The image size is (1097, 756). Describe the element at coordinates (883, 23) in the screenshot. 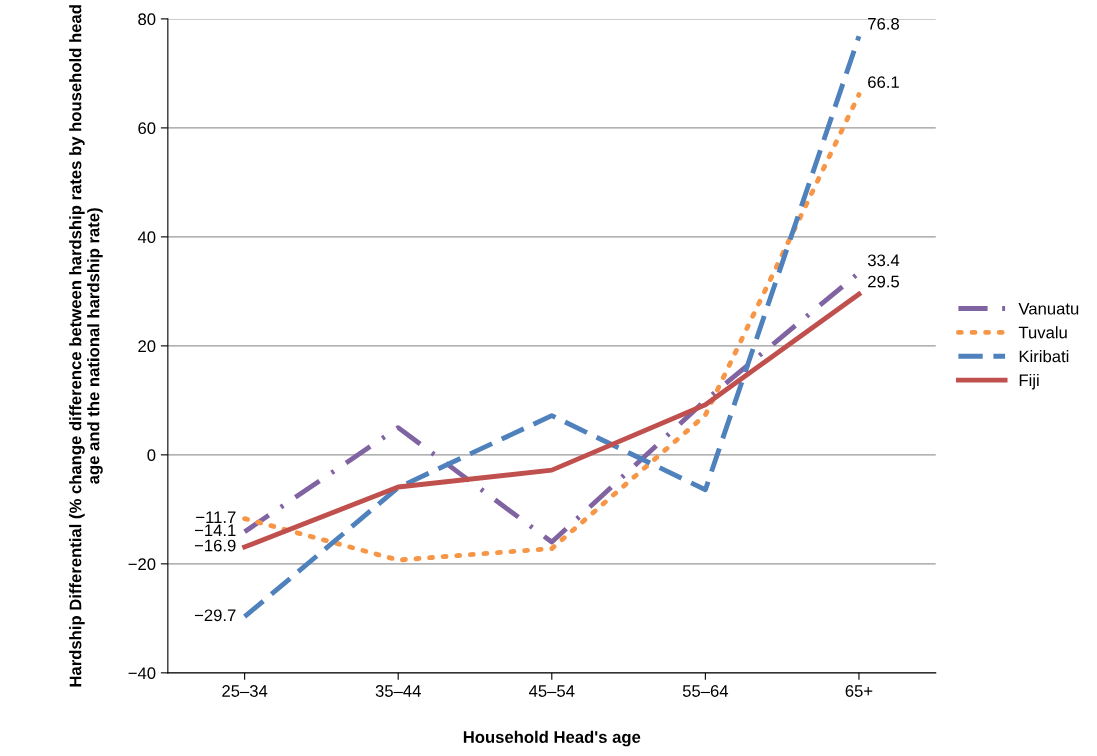

I see `data-label: 76.8` at that location.